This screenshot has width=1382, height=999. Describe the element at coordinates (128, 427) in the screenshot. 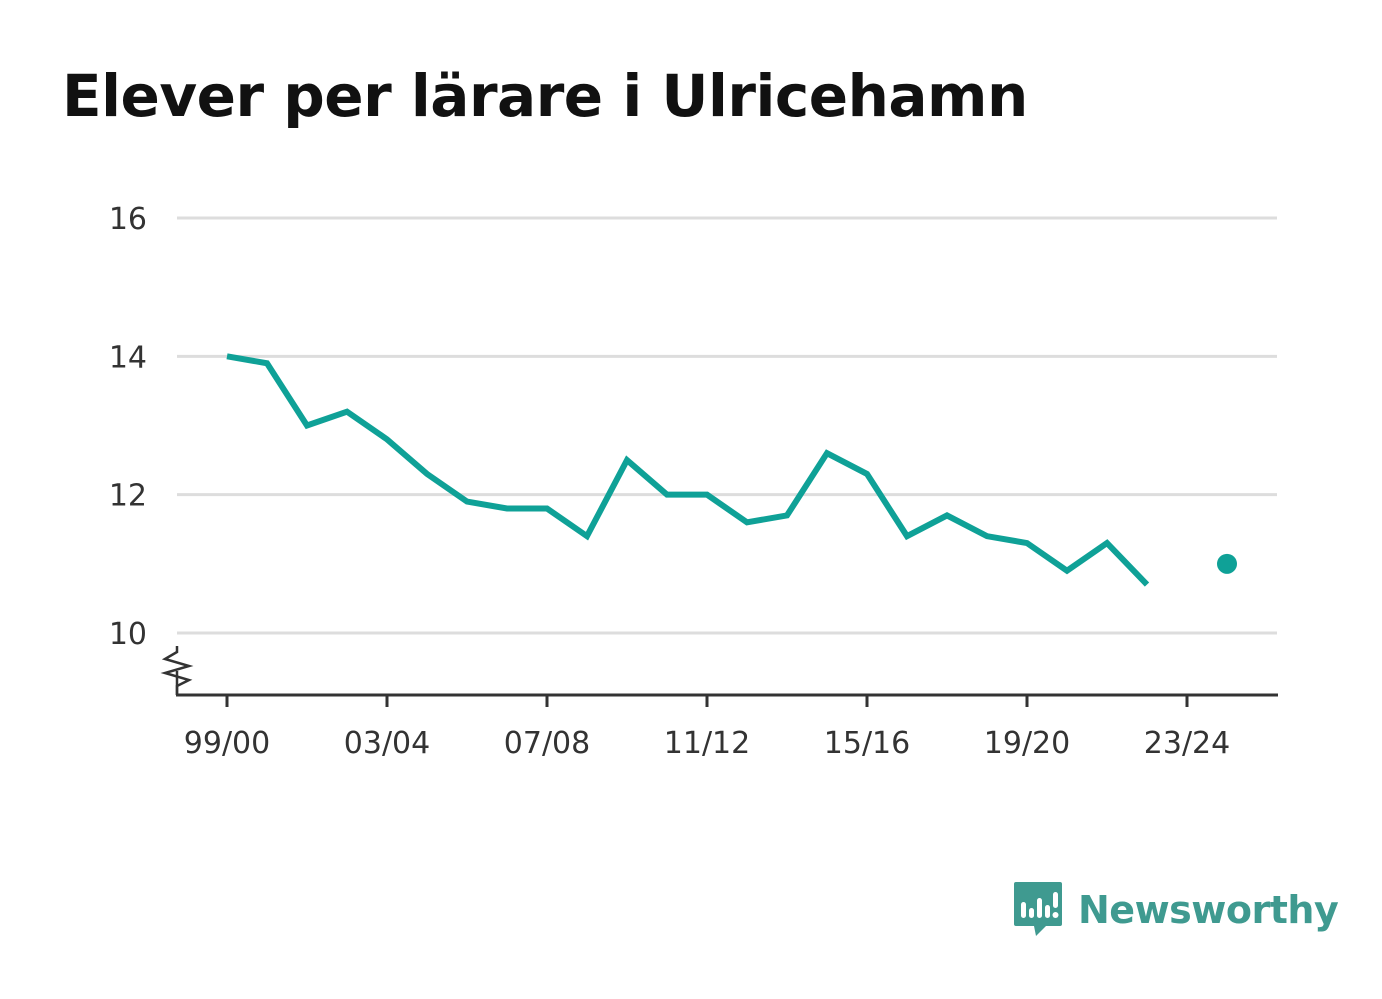

I see `y-axis-labels: 10 12 14 16` at that location.